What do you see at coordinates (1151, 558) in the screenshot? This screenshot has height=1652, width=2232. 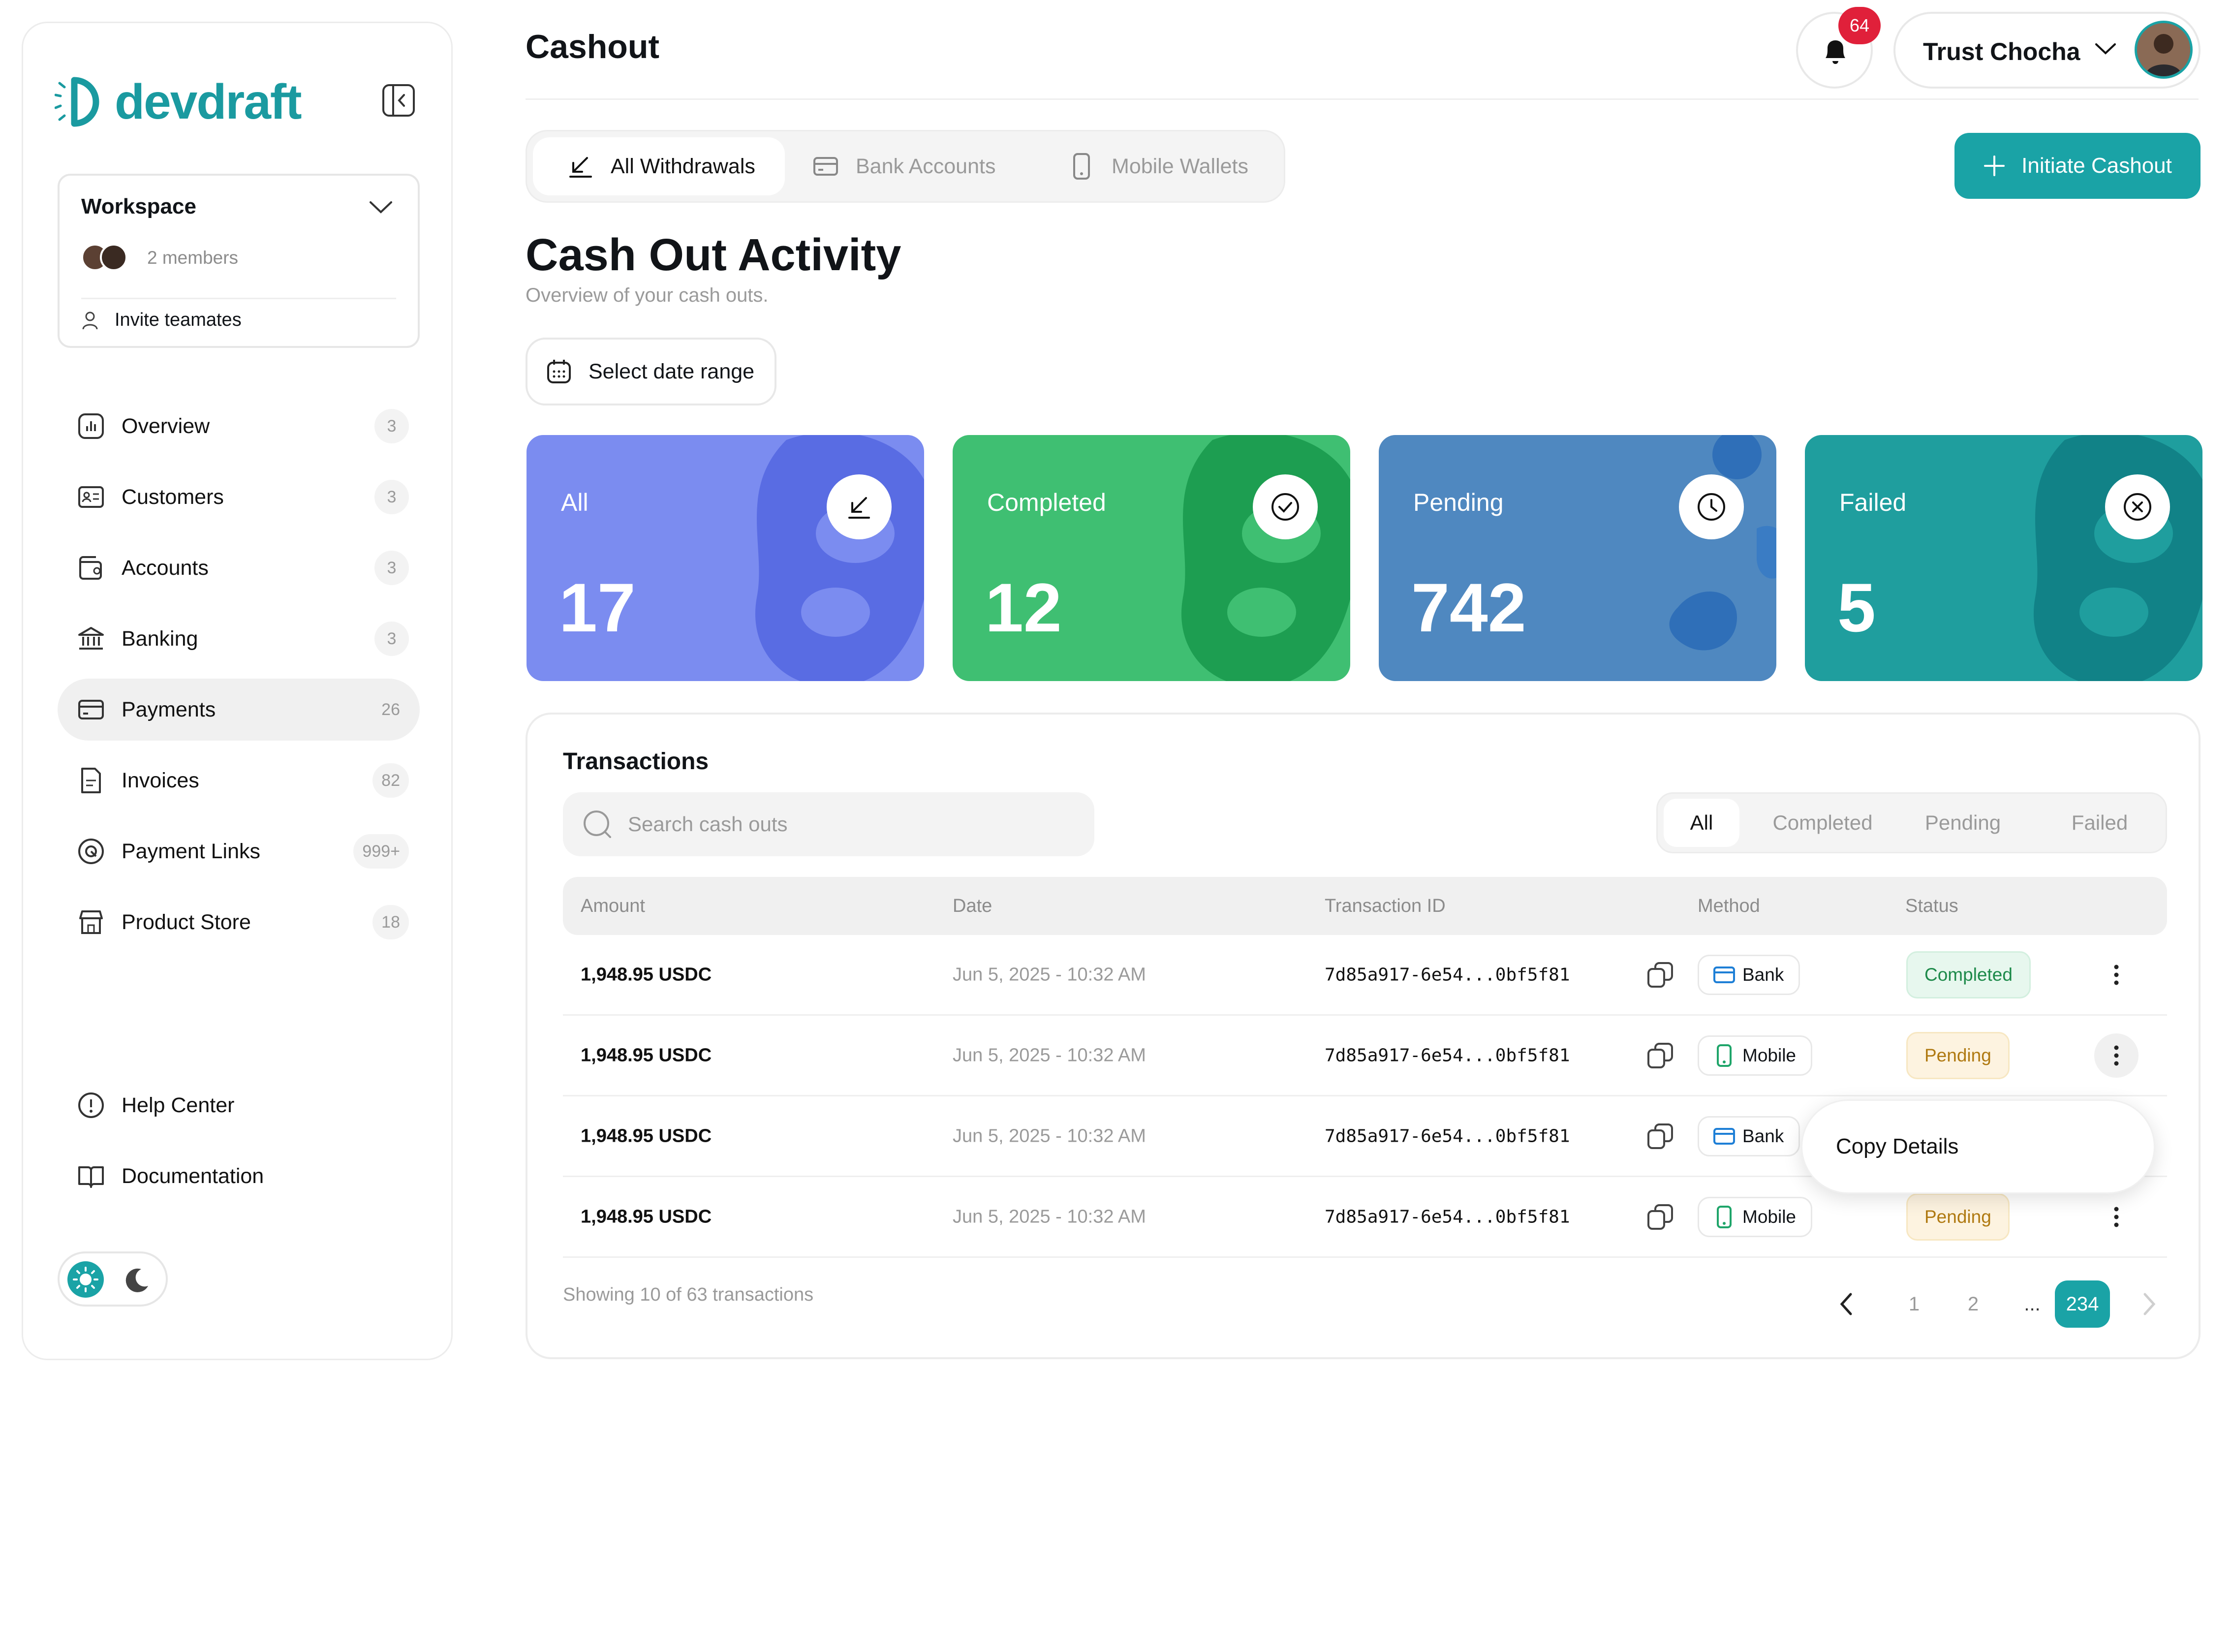 I see `stat-card-completed: Completed 12` at bounding box center [1151, 558].